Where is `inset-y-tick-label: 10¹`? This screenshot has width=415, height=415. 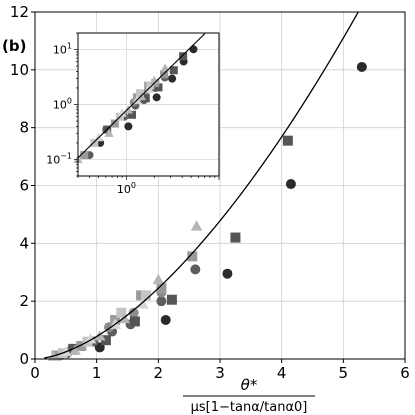
inset-y-tick-label: 10¹ is located at coordinates (62, 49).